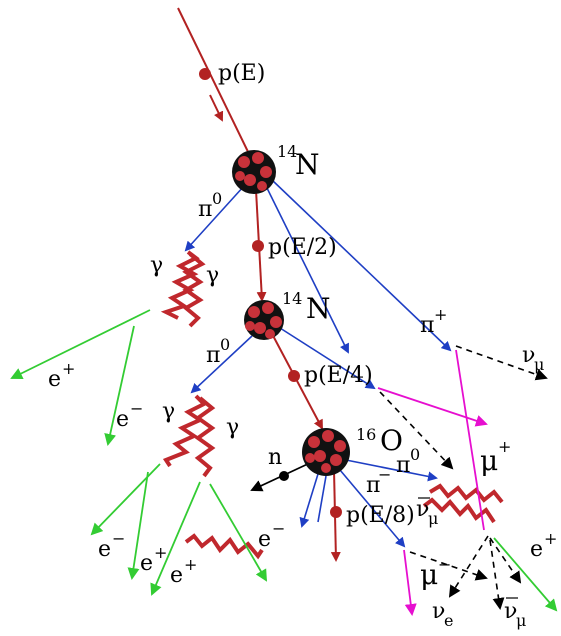 The image size is (561, 636). I want to click on pi-plus-track, so click(361, 265).